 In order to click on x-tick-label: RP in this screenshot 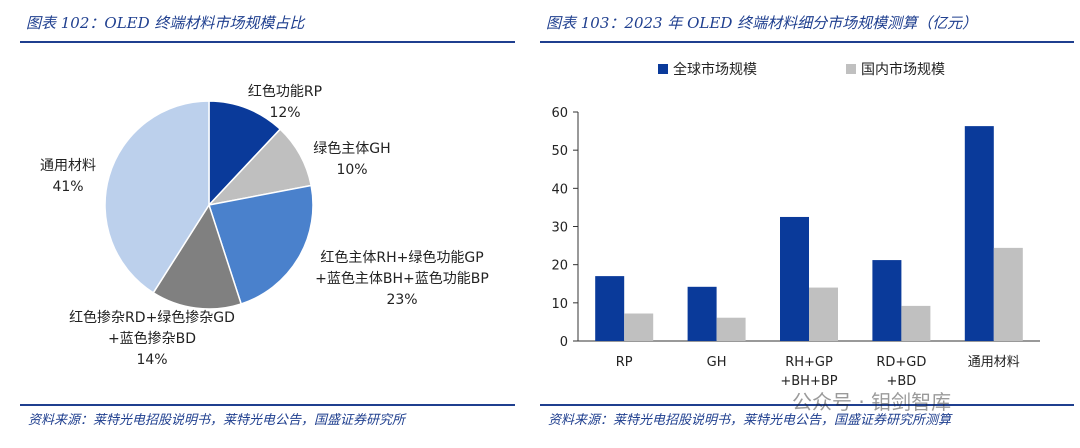, I will do `click(624, 362)`.